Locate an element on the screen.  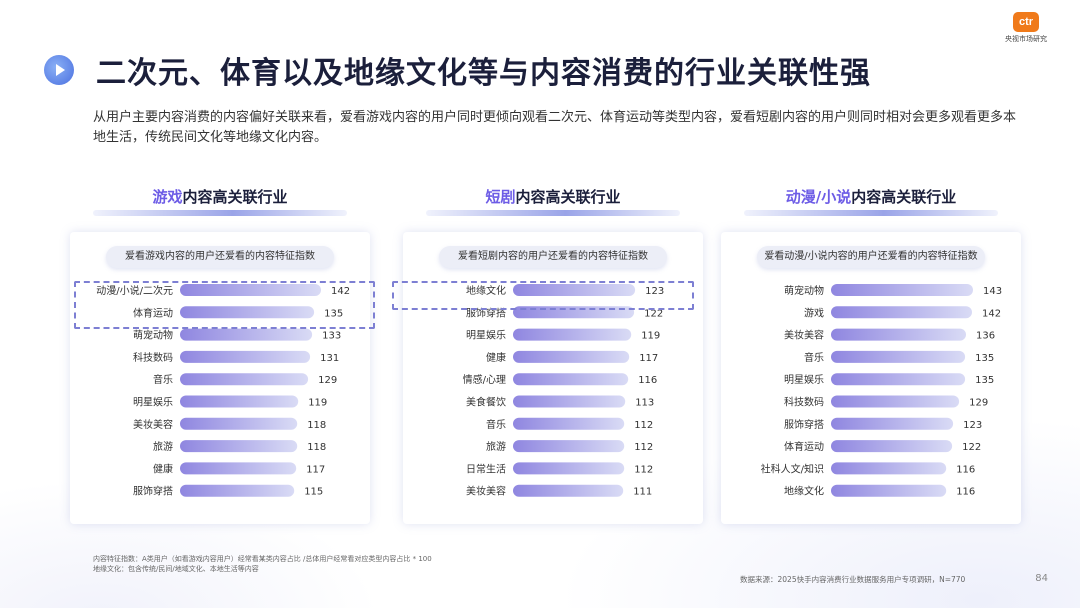
logo-text: 央视市场研究 is located at coordinates (1026, 39).